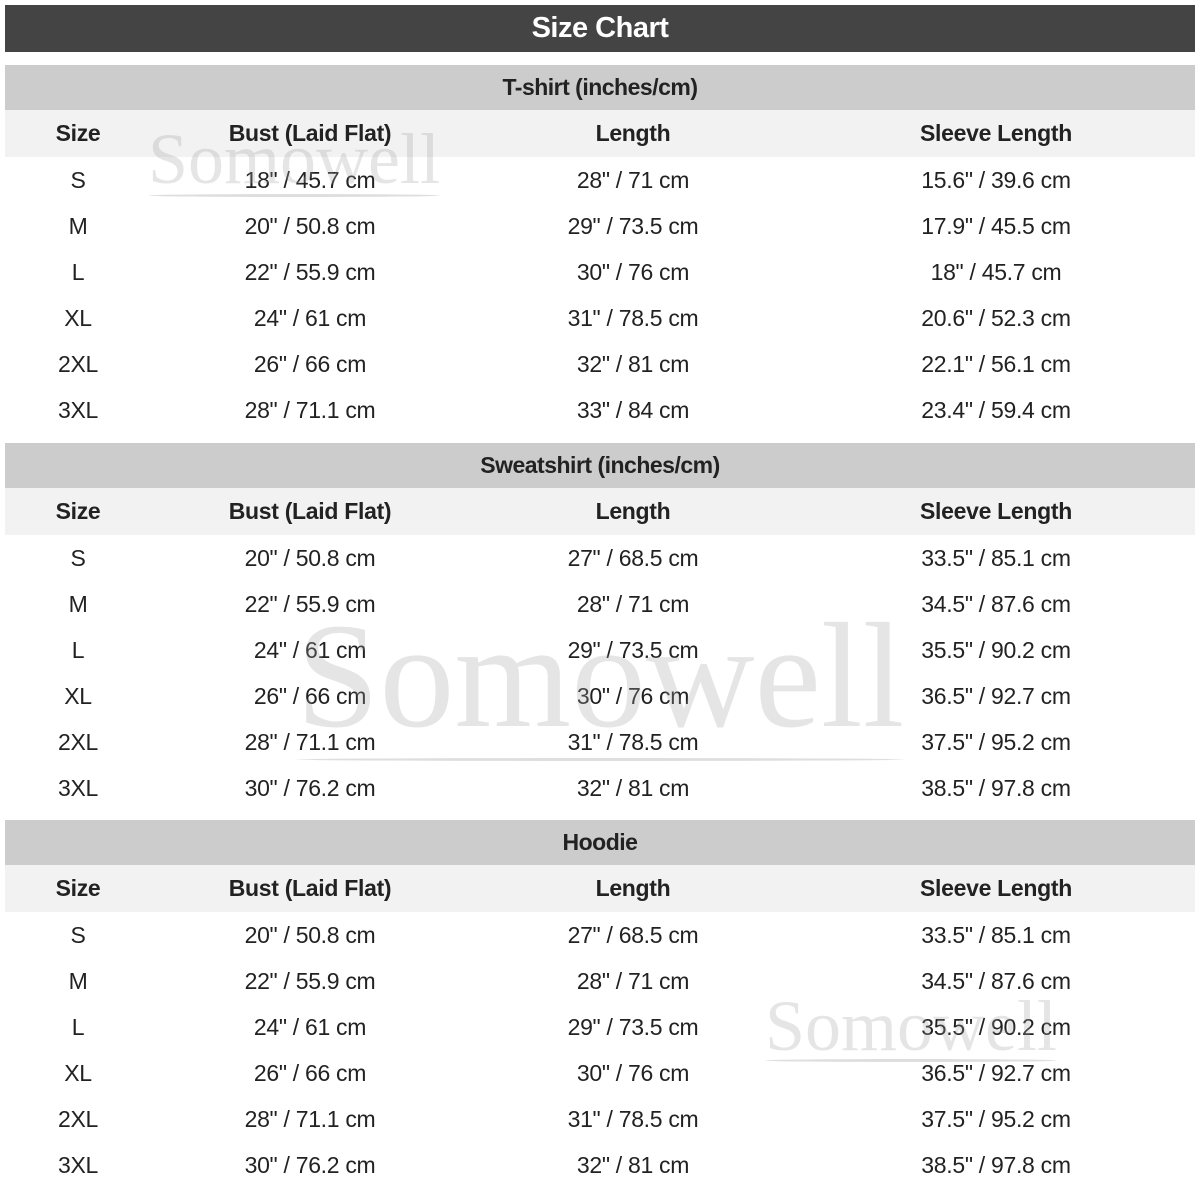 This screenshot has height=1200, width=1200. I want to click on table-row: S 18" / 45.7 cm 28" / 71 cm 15.6" / 39.6 cm, so click(600, 180).